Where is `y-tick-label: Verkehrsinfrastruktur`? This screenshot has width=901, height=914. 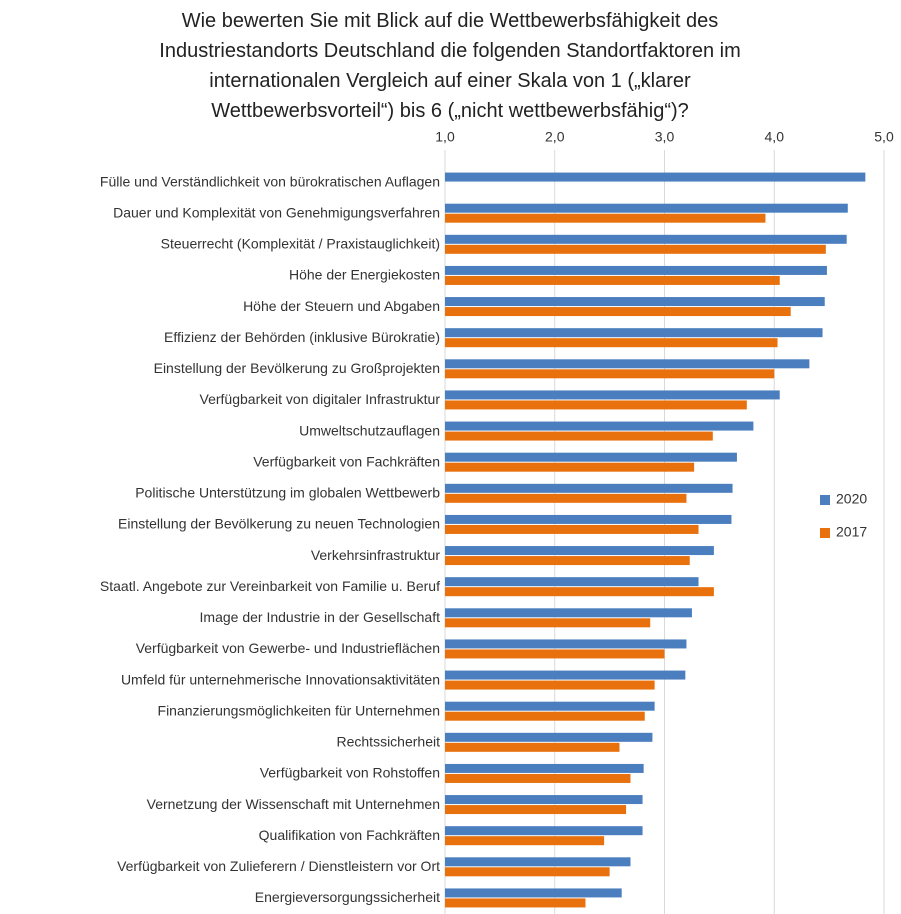
y-tick-label: Verkehrsinfrastruktur is located at coordinates (375, 555).